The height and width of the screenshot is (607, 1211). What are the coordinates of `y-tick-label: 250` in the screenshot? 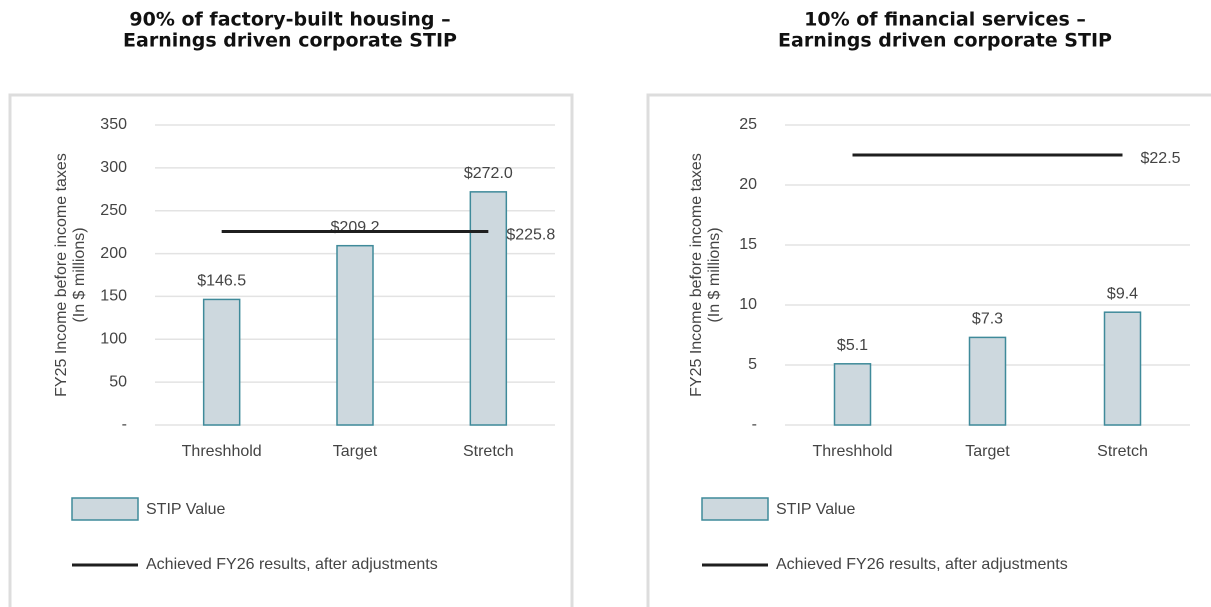 It's located at (113, 210).